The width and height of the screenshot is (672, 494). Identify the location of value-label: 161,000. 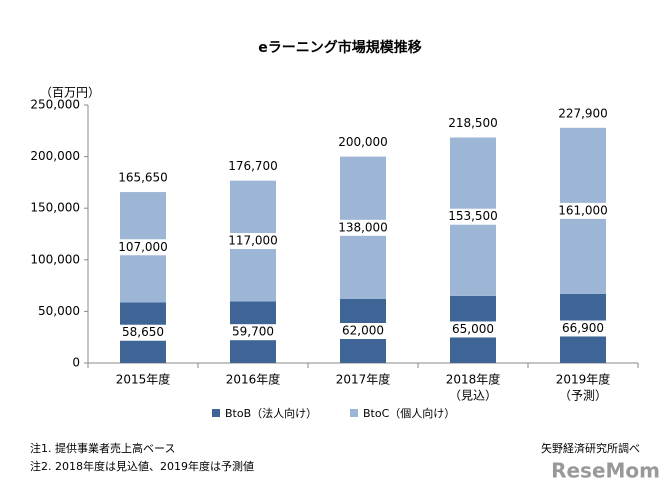
(583, 210).